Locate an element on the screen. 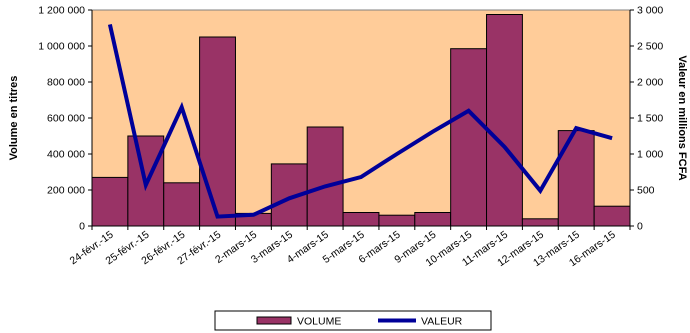  y-tick-label: 1 200 000 is located at coordinates (61, 11).